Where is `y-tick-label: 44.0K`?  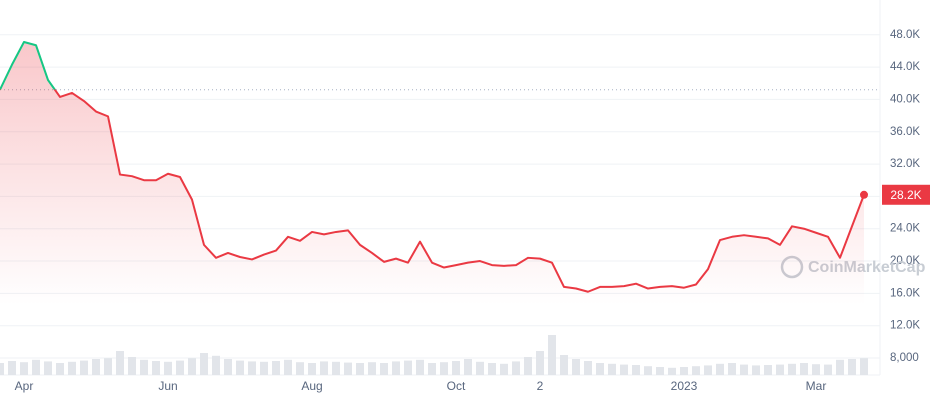
y-tick-label: 44.0K is located at coordinates (905, 67).